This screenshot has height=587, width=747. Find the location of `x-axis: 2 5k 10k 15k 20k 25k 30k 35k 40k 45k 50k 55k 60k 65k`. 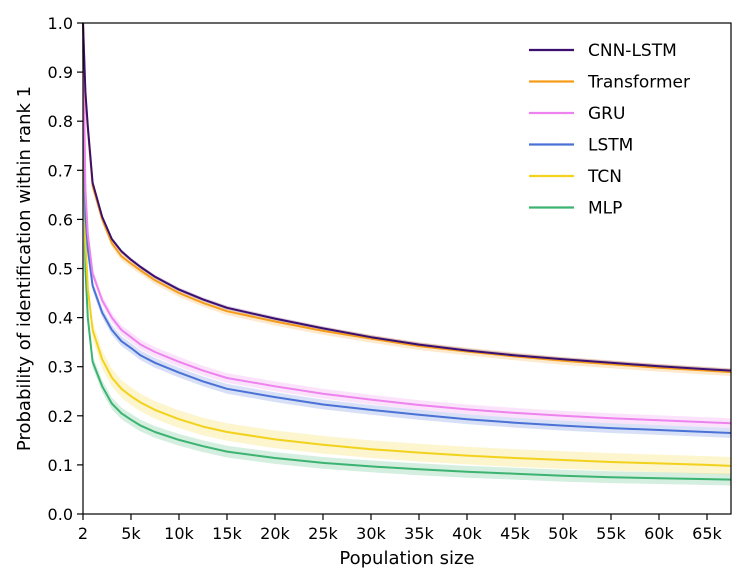

x-axis: 2 5k 10k 15k 20k 25k 30k 35k 40k 45k 50k 55k 60k 65k is located at coordinates (400, 528).